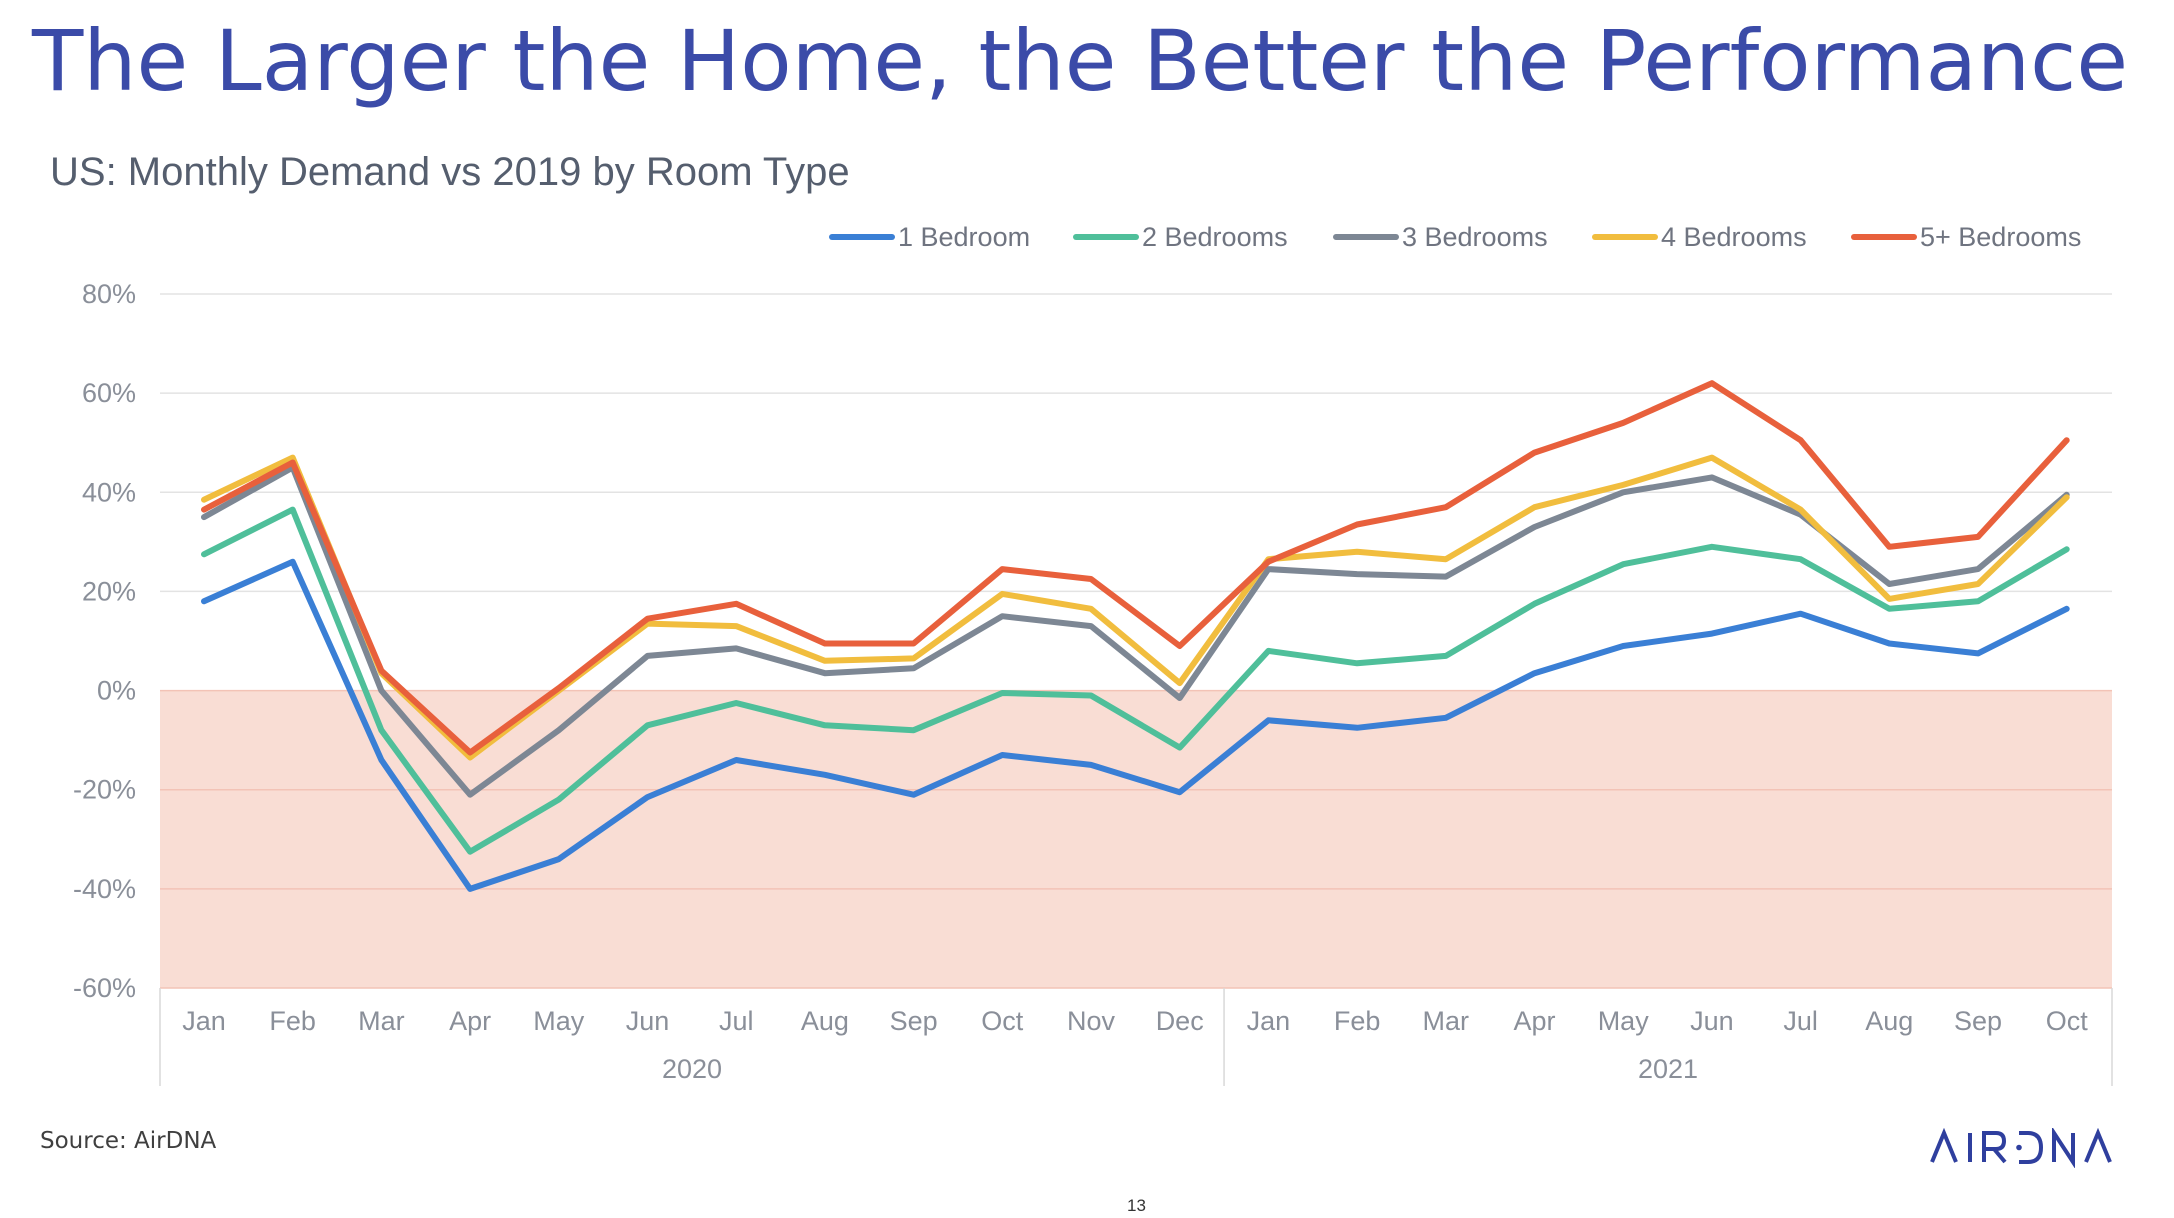  I want to click on legend-label: 3 Bedrooms, so click(1475, 237).